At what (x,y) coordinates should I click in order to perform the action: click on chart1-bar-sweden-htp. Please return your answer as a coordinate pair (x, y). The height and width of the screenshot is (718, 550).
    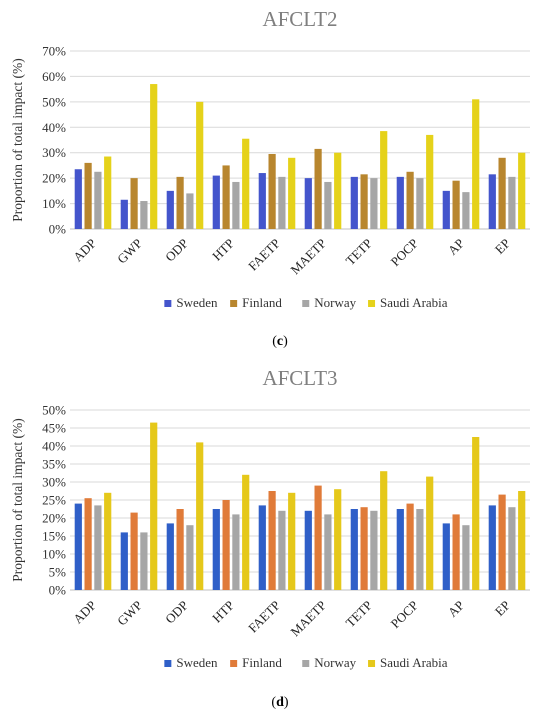
    Looking at the image, I should click on (216, 202).